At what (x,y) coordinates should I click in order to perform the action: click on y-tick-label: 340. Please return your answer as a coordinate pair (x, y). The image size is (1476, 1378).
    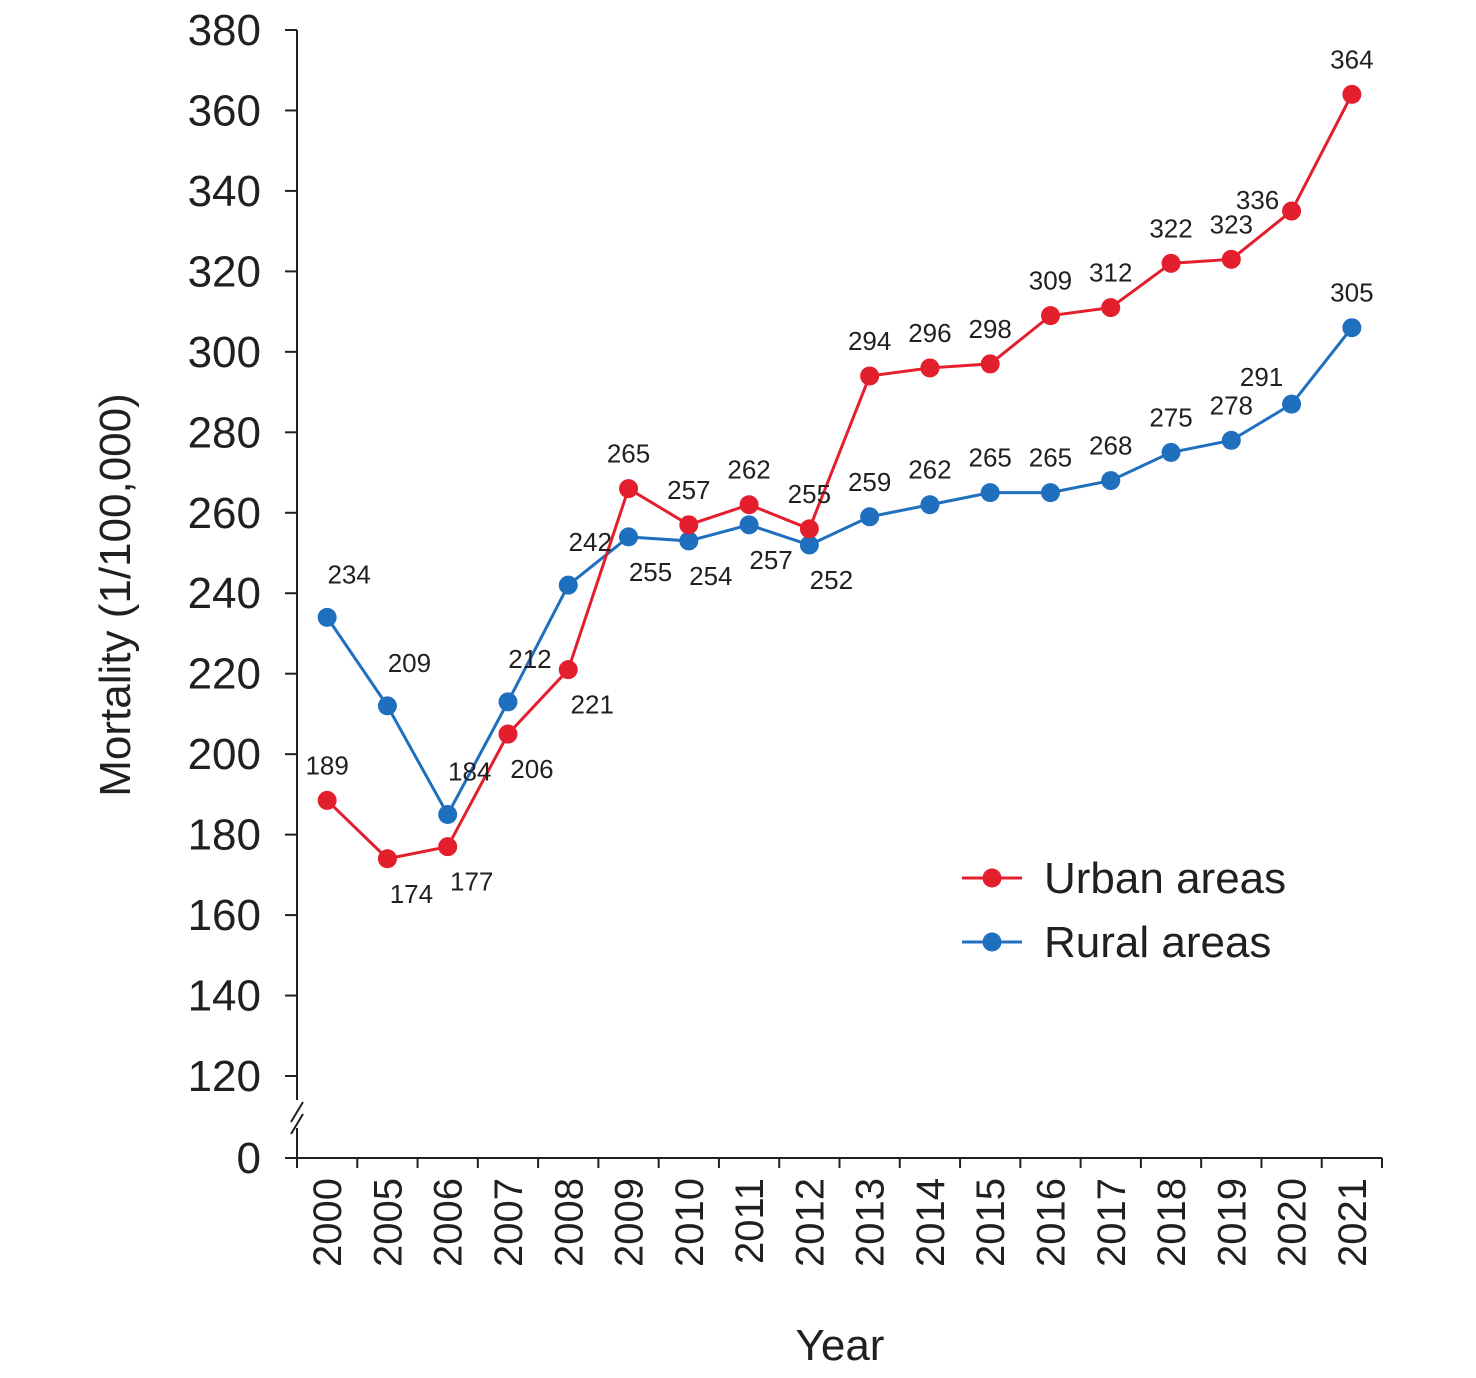
    Looking at the image, I should click on (224, 191).